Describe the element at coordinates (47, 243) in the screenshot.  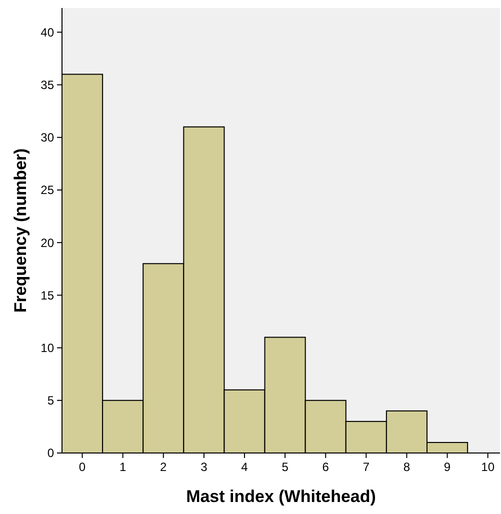
I see `y-tick-label: 20` at that location.